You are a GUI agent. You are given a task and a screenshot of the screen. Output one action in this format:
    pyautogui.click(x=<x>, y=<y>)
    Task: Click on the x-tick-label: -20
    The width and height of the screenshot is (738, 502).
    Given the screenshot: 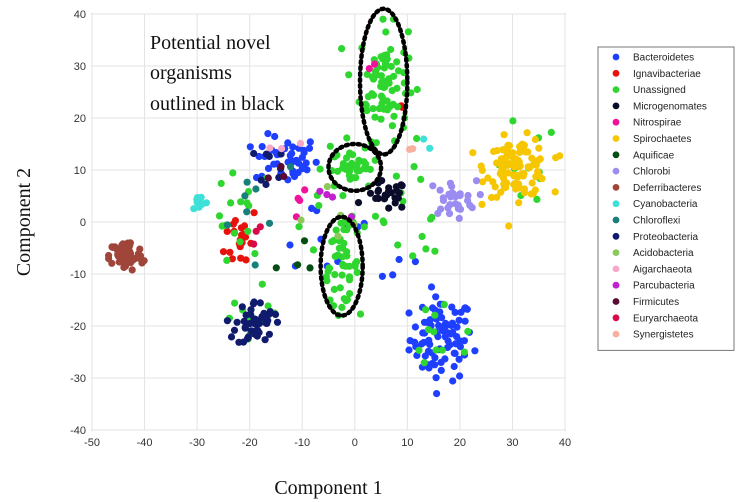 What is the action you would take?
    pyautogui.click(x=250, y=443)
    